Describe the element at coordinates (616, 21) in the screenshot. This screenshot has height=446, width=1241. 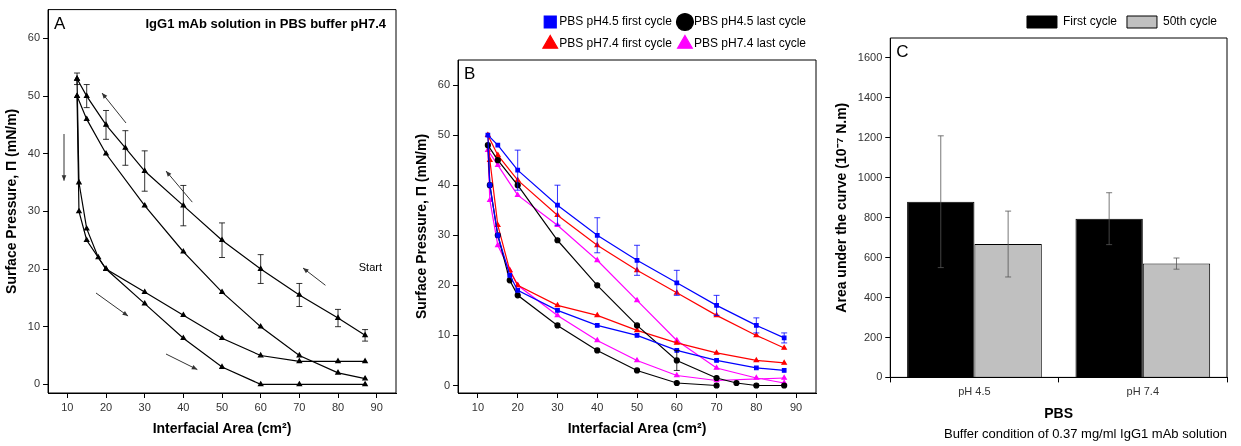
I see `legend-label: PBS pH4.5 first cycle` at that location.